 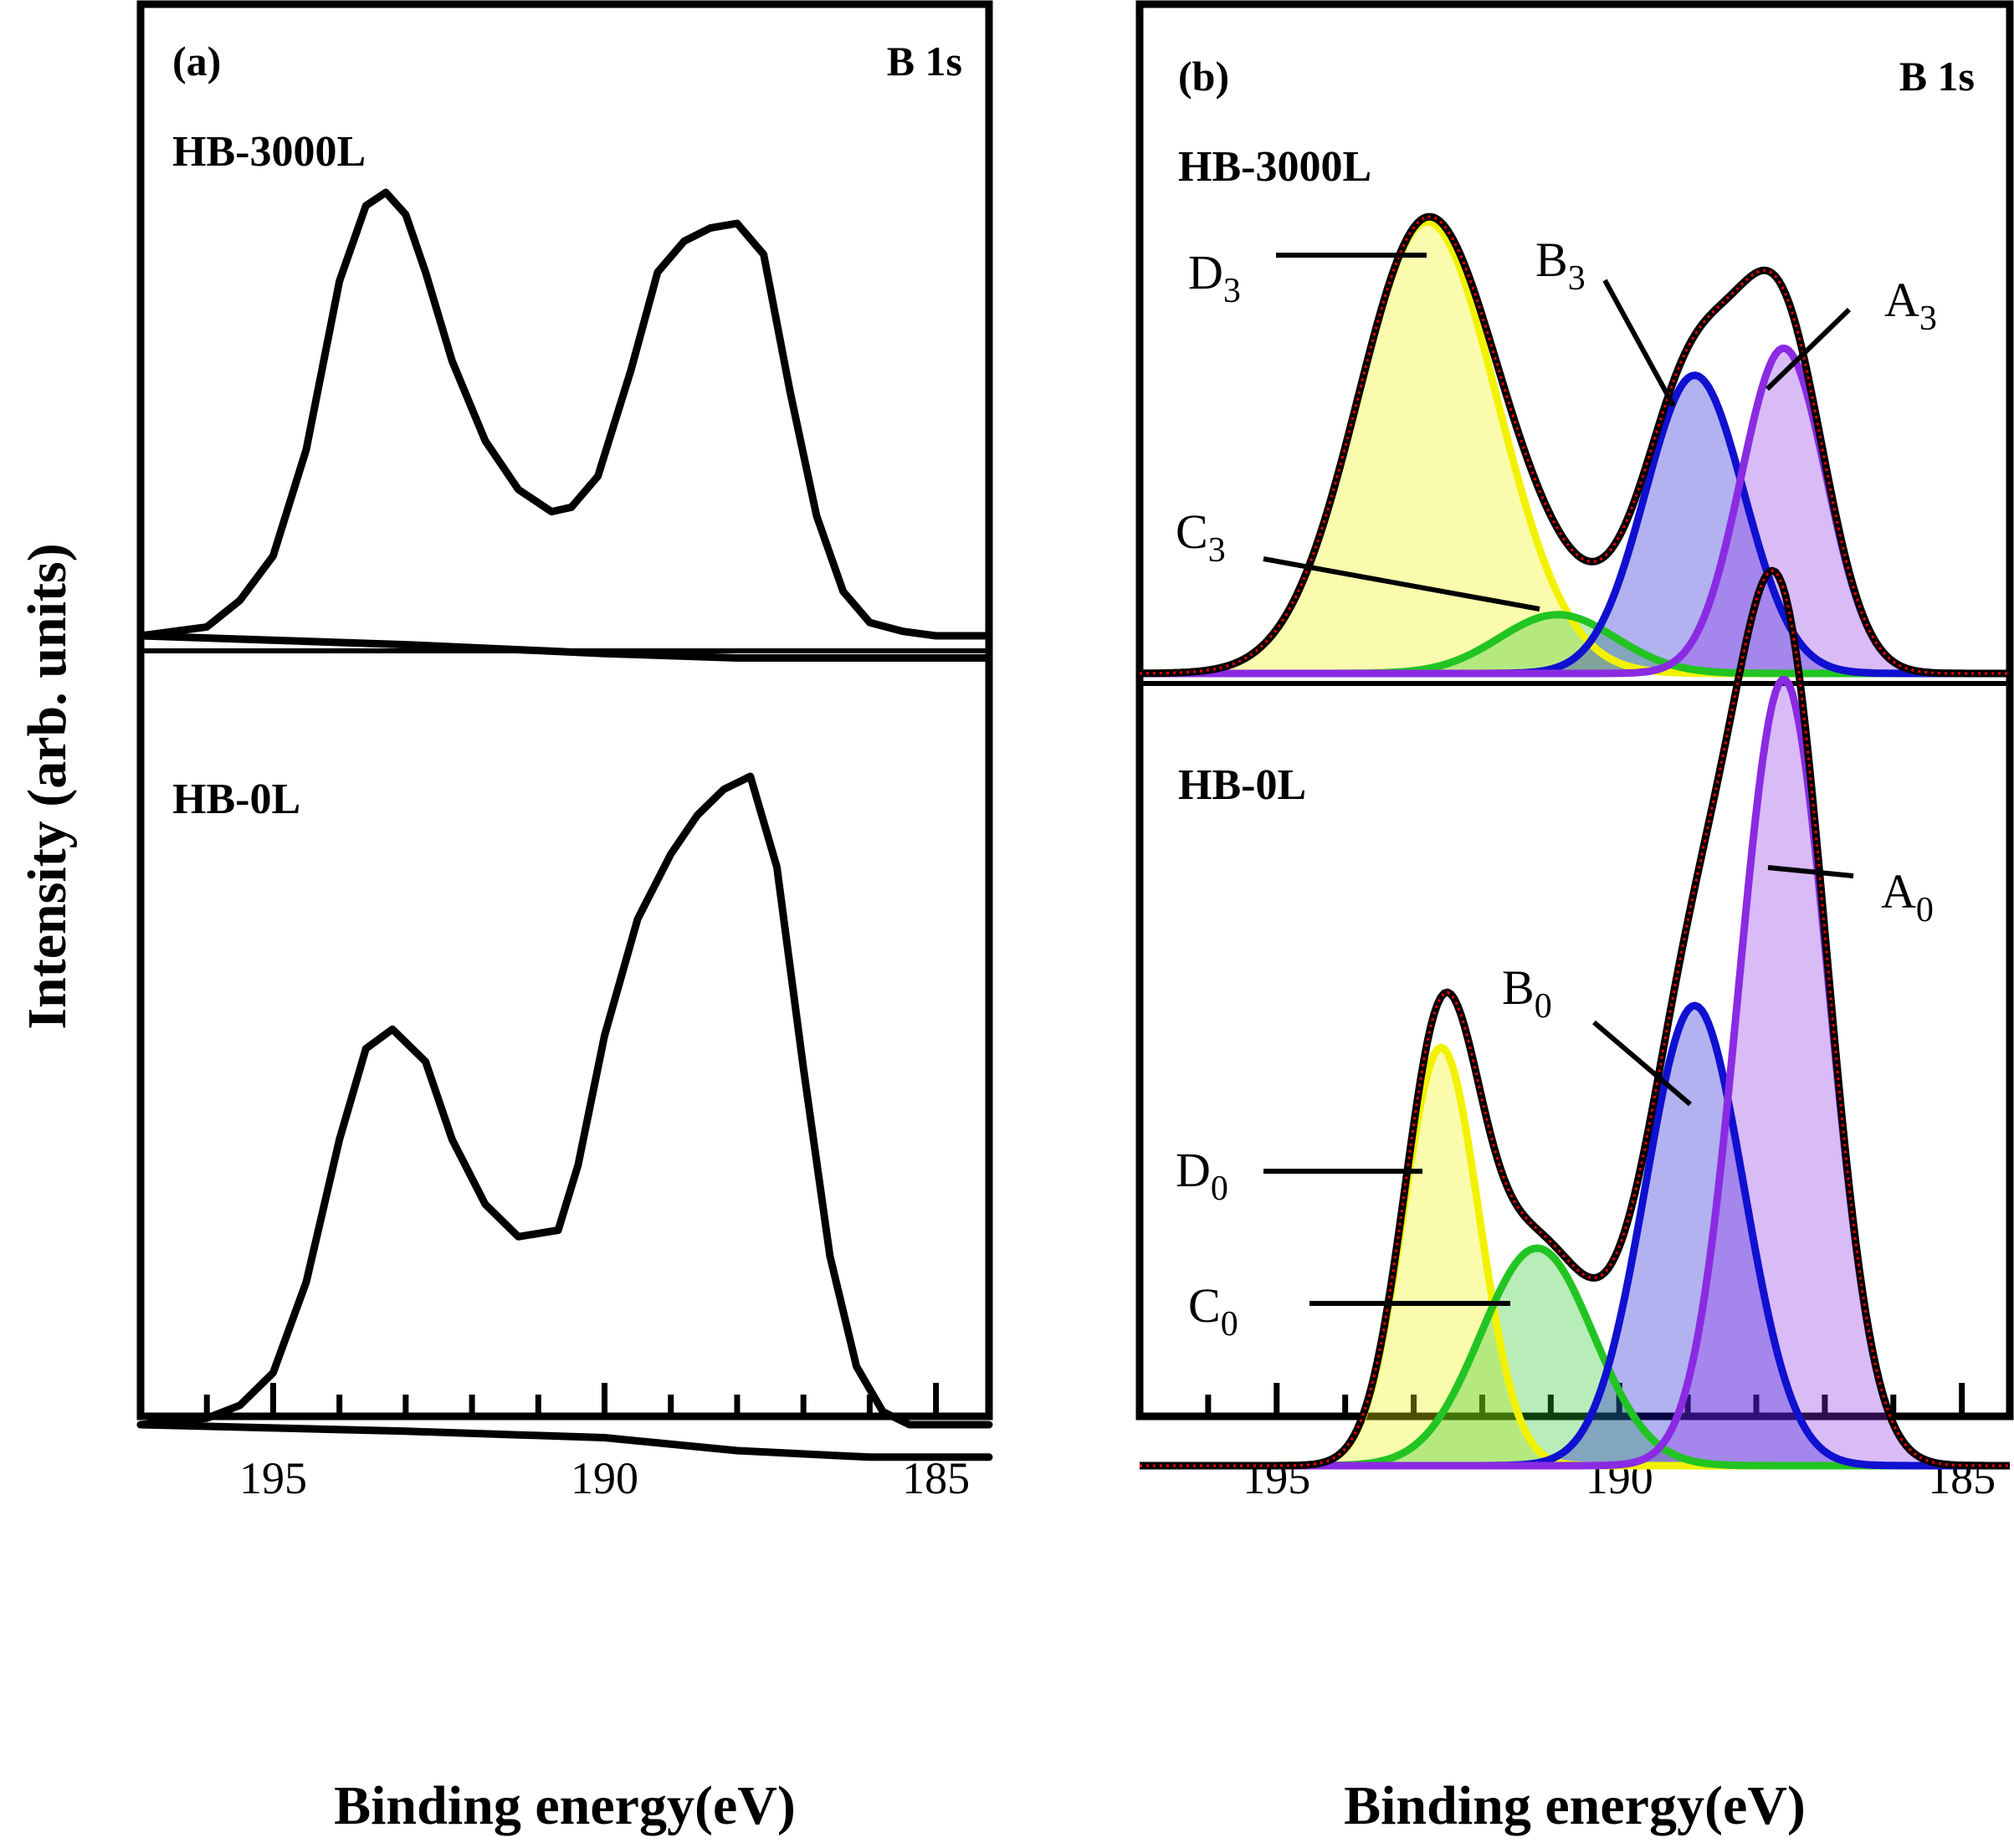 I want to click on peak-label-B0: B0, so click(x=1527, y=993).